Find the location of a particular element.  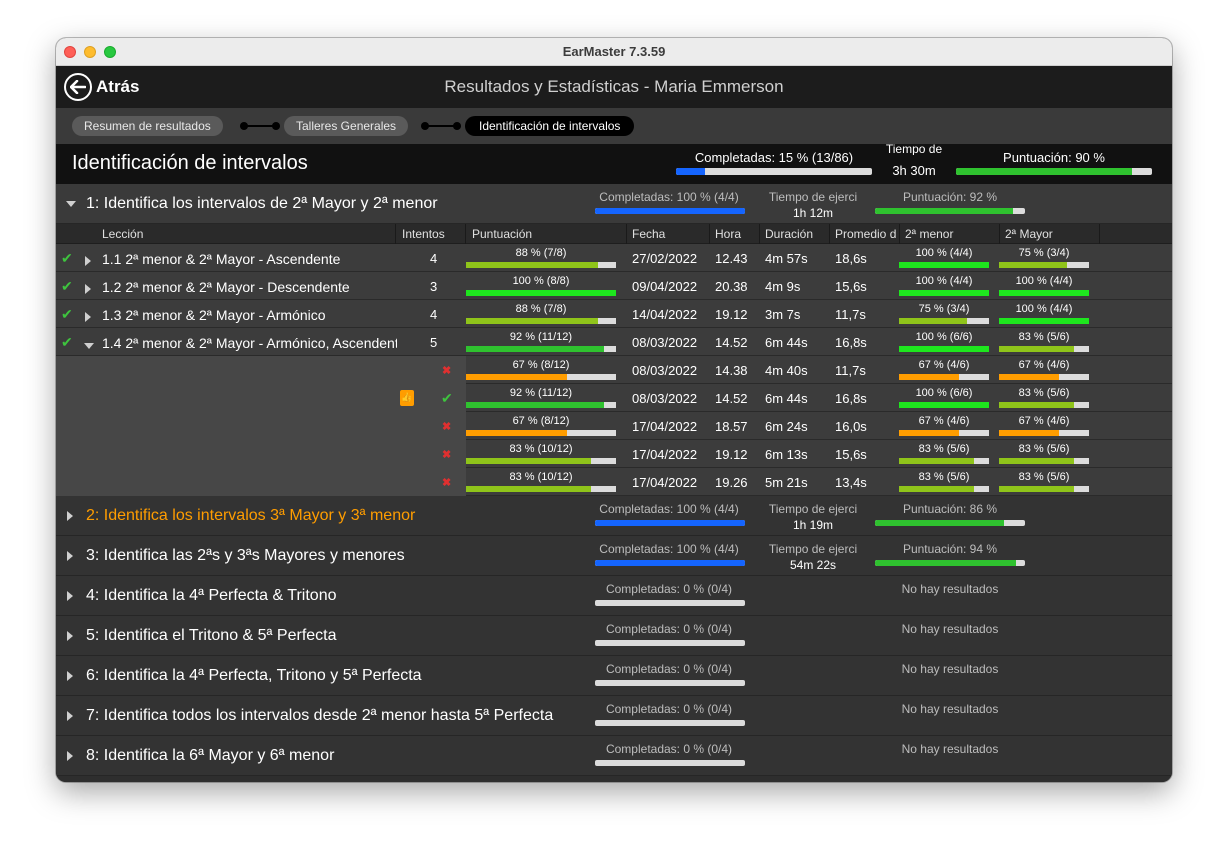

major-second-bar-label: 75 % (3/4) is located at coordinates (1044, 253).